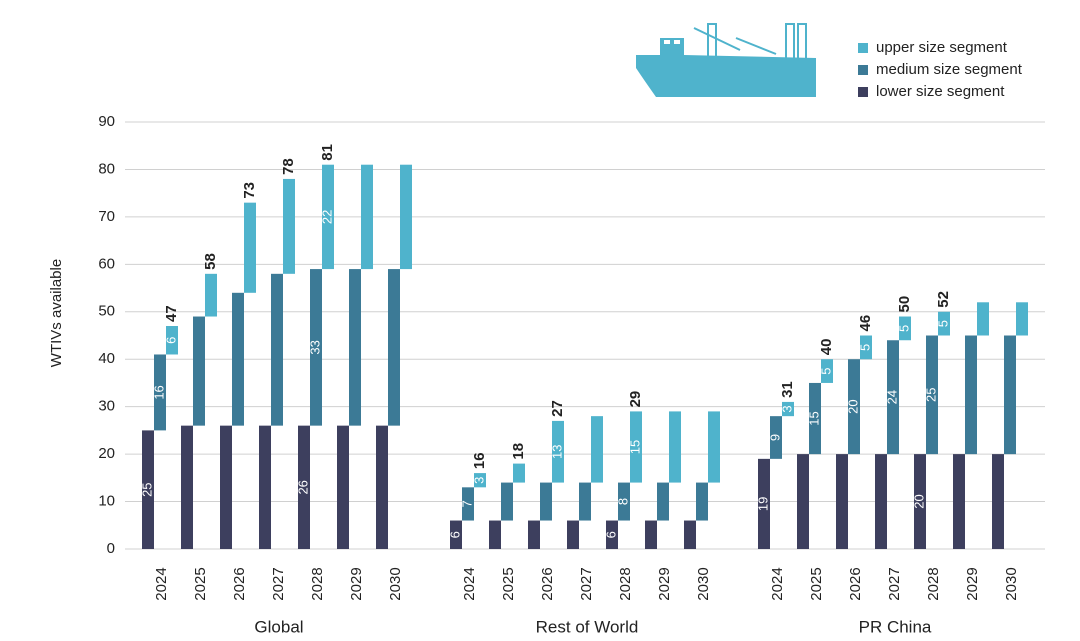 This screenshot has width=1080, height=641. Describe the element at coordinates (171, 313) in the screenshot. I see `total-label: 47` at that location.